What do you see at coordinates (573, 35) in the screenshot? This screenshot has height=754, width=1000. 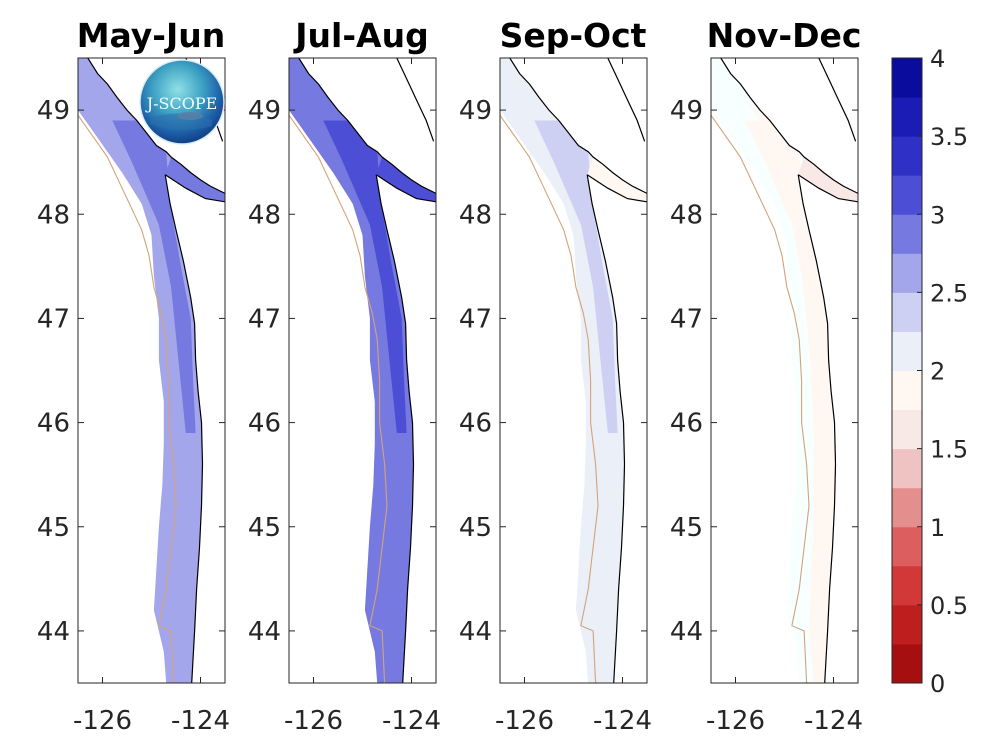 I see `panel-title: Sep-Oct` at bounding box center [573, 35].